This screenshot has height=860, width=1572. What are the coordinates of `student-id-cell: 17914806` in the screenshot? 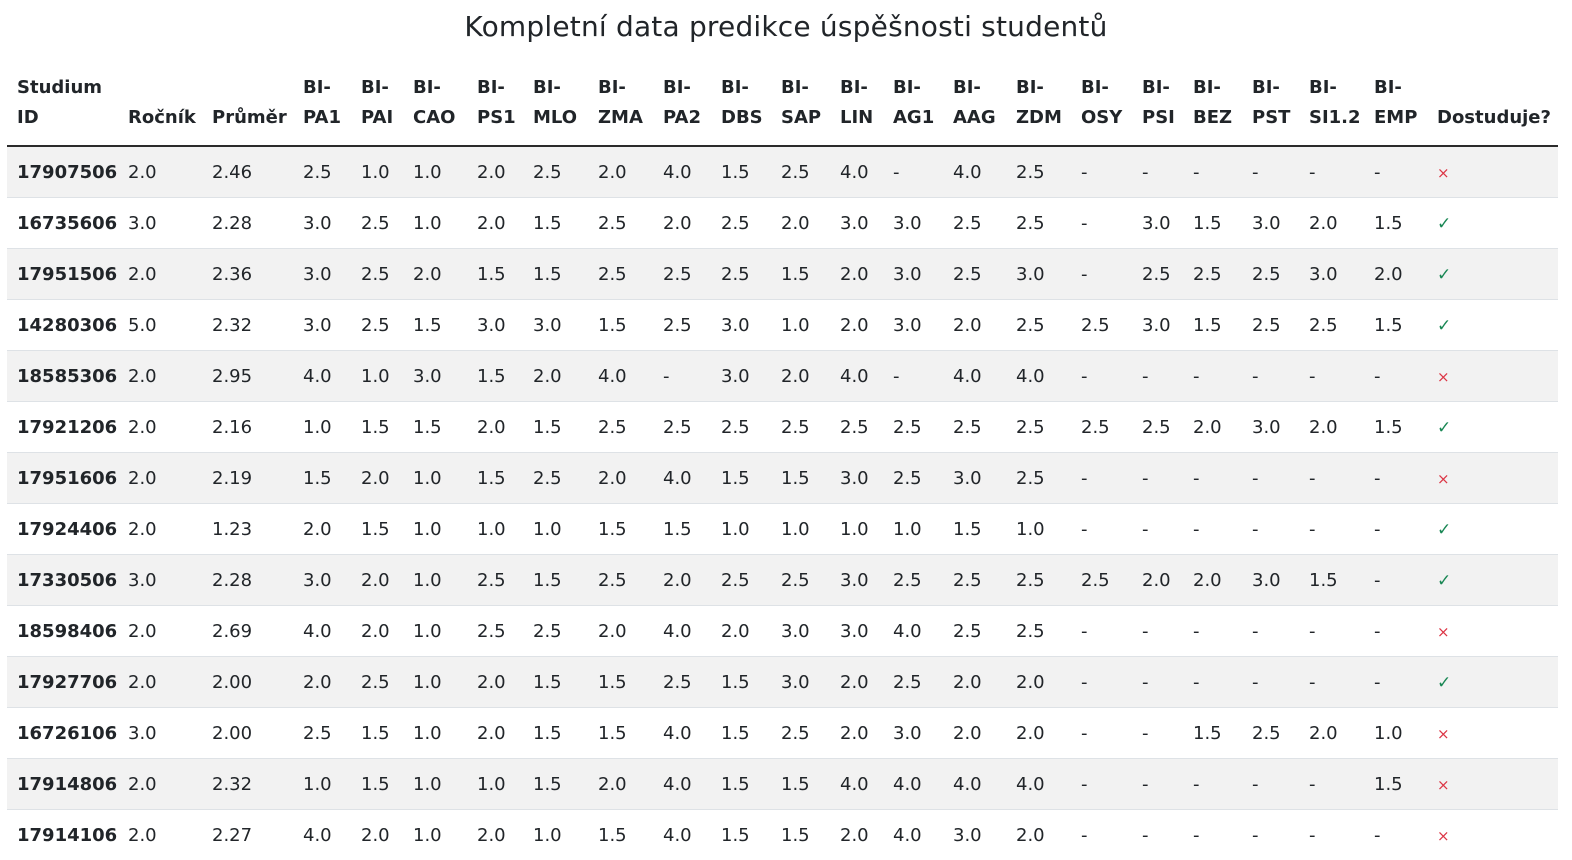 It's located at (62, 784).